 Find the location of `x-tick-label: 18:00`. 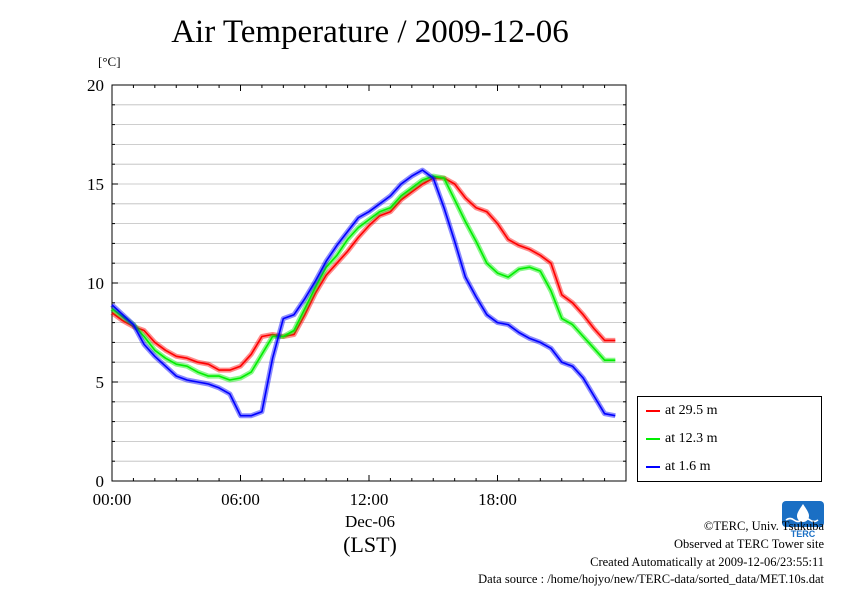

x-tick-label: 18:00 is located at coordinates (497, 499).